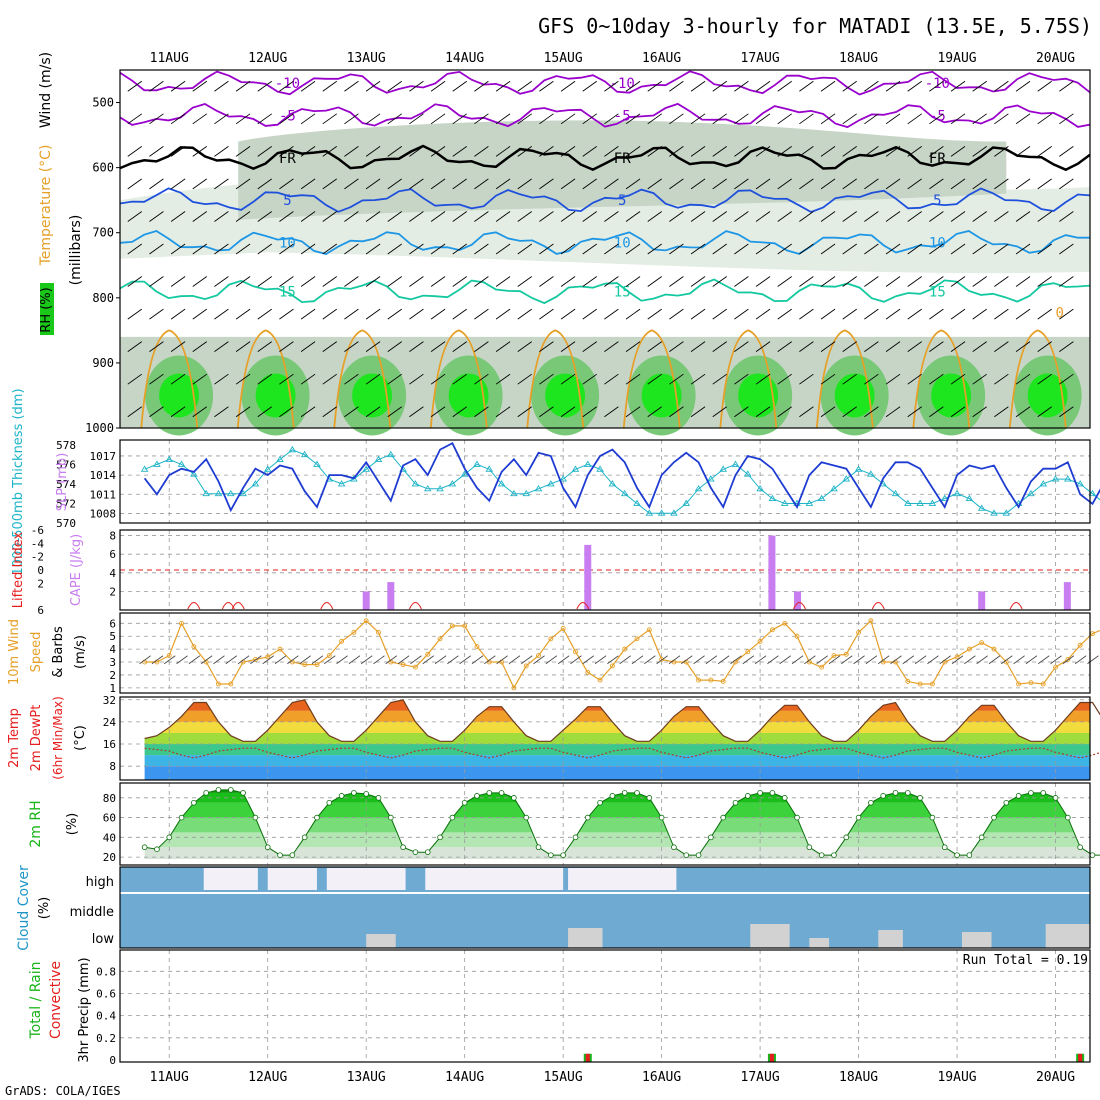 The height and width of the screenshot is (1100, 1100). Describe the element at coordinates (103, 233) in the screenshot. I see `tick-label: 700` at that location.